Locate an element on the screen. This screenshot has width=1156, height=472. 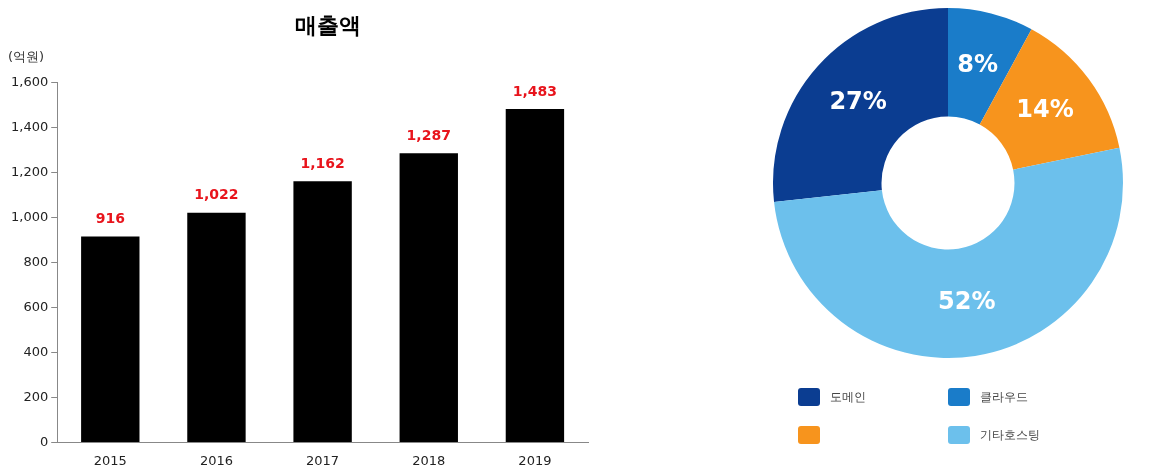
y-tick-label: 1,600 is located at coordinates (30, 82).